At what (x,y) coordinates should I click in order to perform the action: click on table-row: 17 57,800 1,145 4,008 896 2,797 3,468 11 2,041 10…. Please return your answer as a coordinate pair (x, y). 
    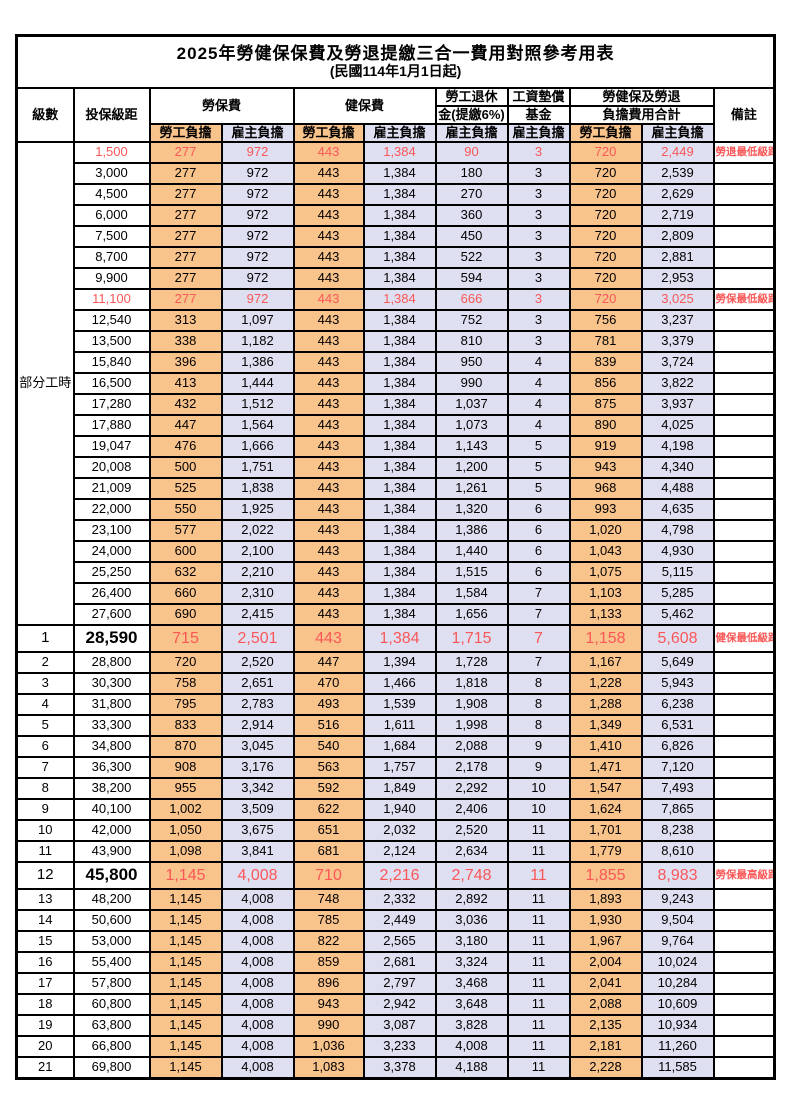
    Looking at the image, I should click on (395, 983).